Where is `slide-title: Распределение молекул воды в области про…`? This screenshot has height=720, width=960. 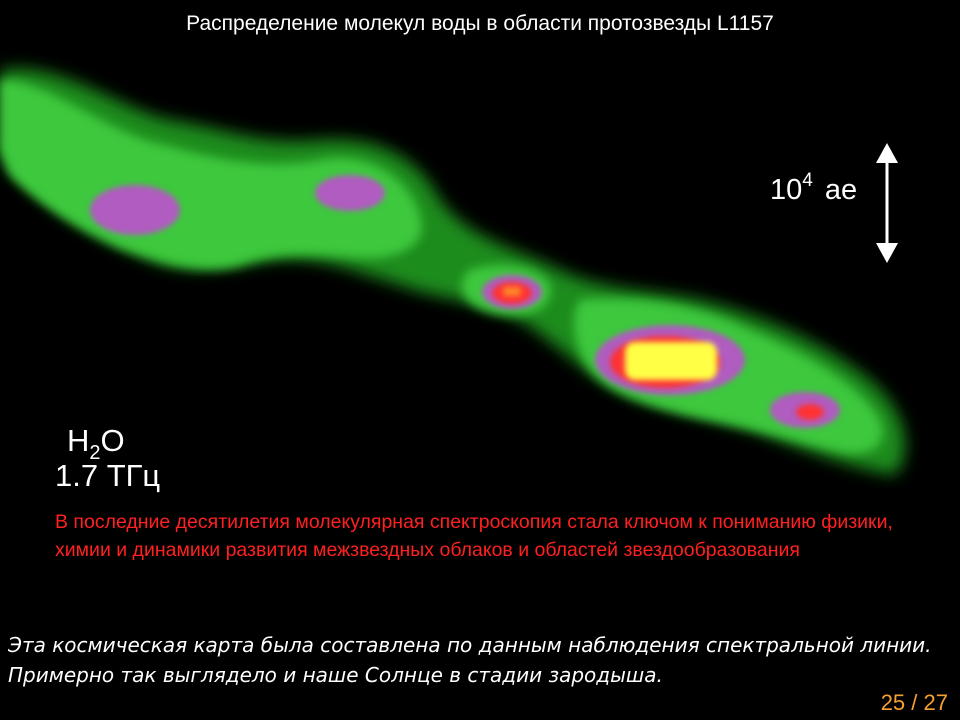
slide-title: Распределение молекул воды в области про… is located at coordinates (480, 23).